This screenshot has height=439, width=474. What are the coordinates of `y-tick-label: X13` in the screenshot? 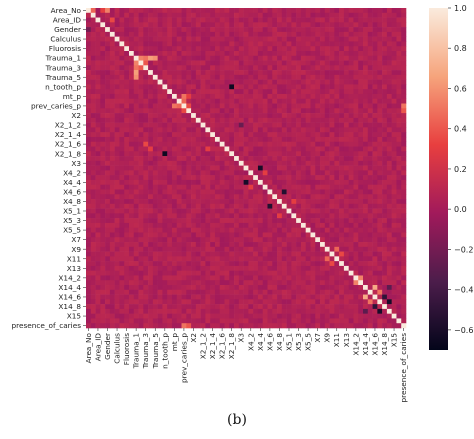 It's located at (74, 268).